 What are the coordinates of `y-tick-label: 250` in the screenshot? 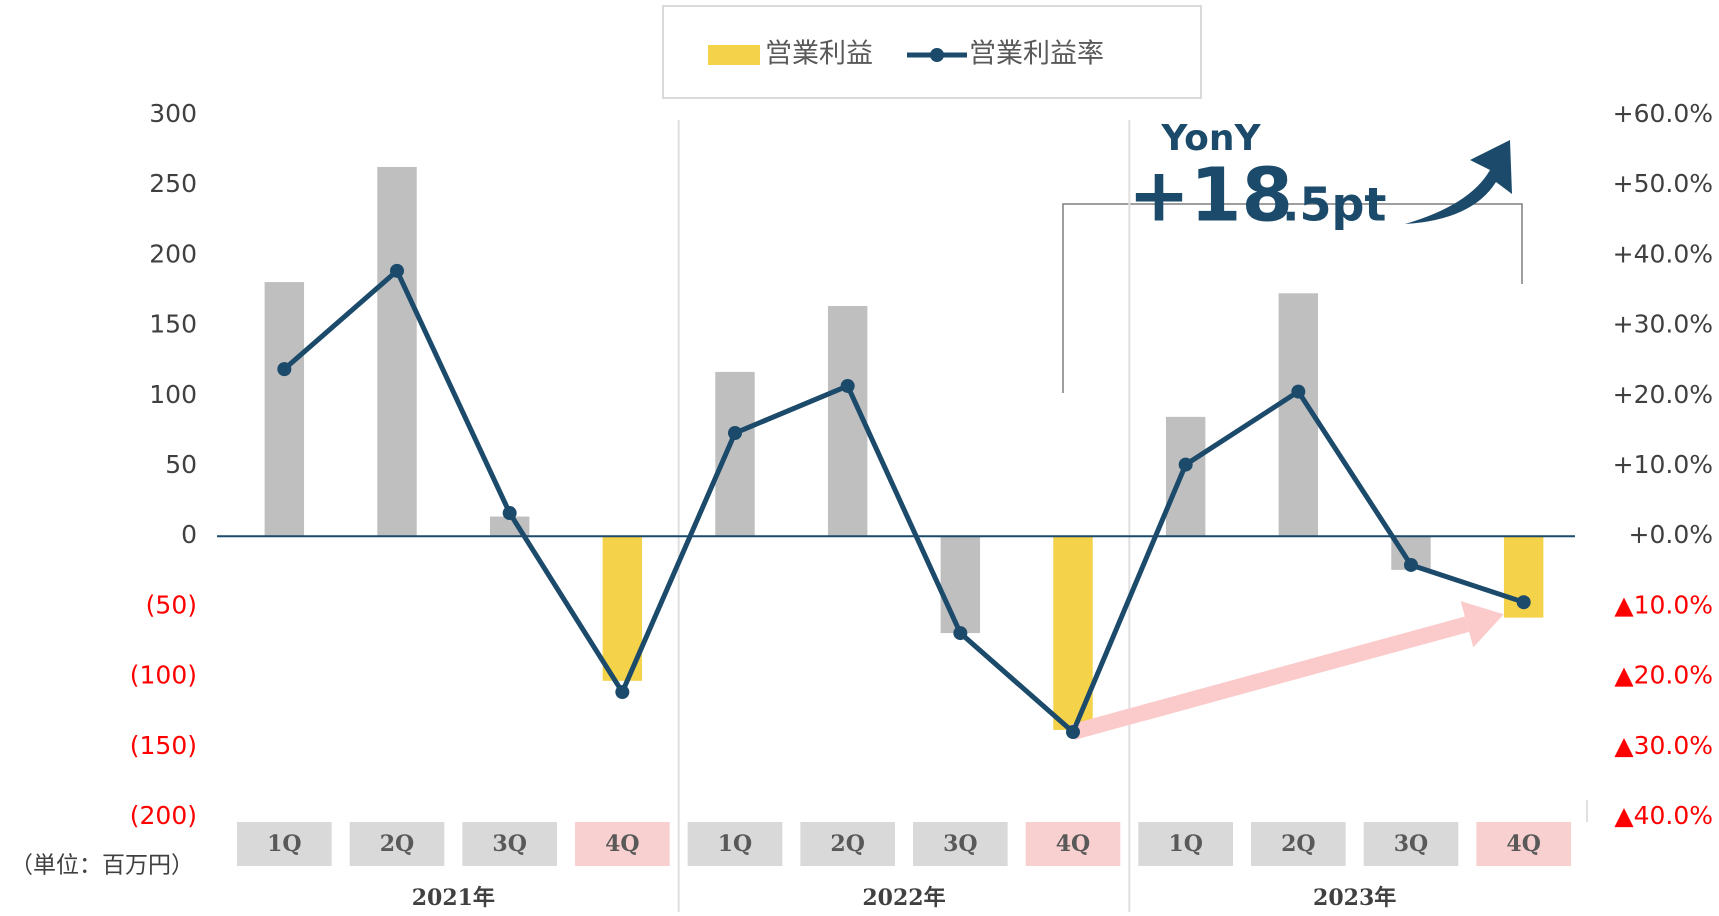 It's located at (173, 183).